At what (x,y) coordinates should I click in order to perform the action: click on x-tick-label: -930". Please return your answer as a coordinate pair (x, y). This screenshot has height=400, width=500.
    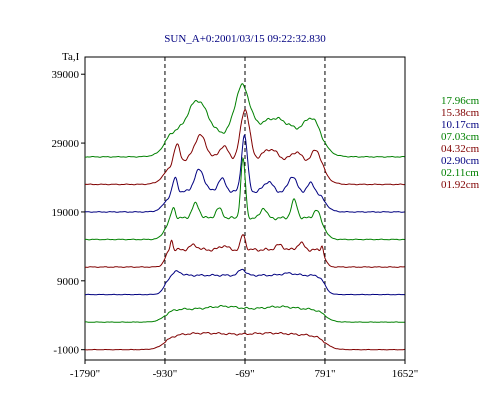
    Looking at the image, I should click on (165, 374).